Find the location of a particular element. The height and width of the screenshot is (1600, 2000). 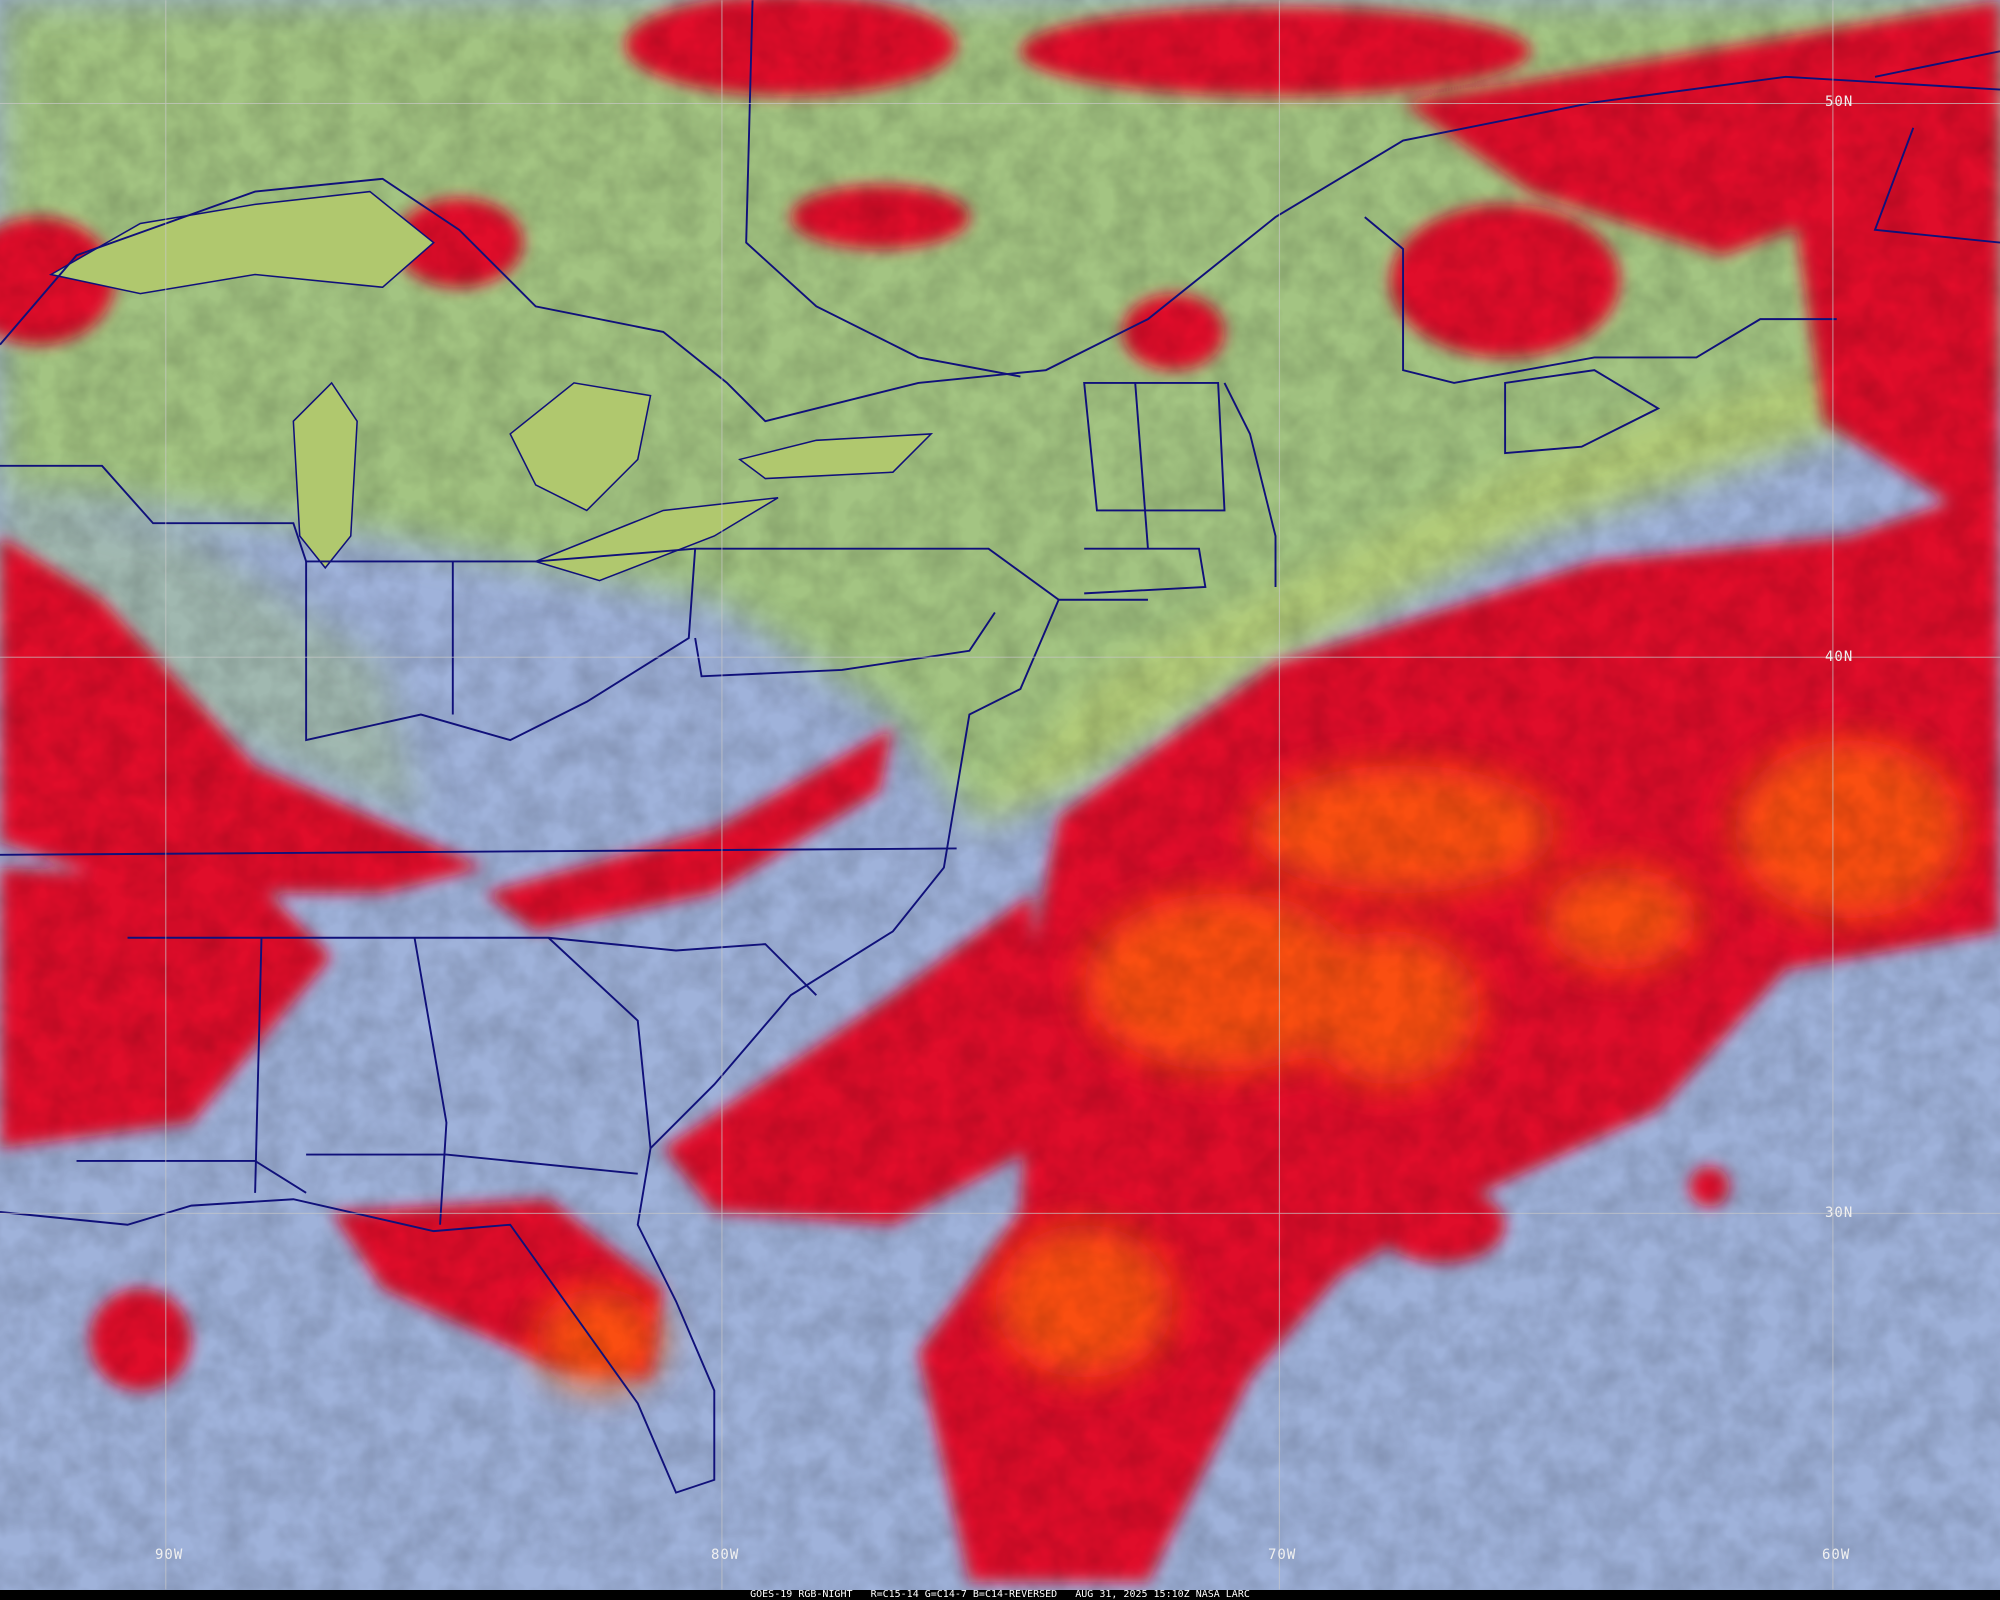

caption-satellite: GOES-19 is located at coordinates (771, 1594).